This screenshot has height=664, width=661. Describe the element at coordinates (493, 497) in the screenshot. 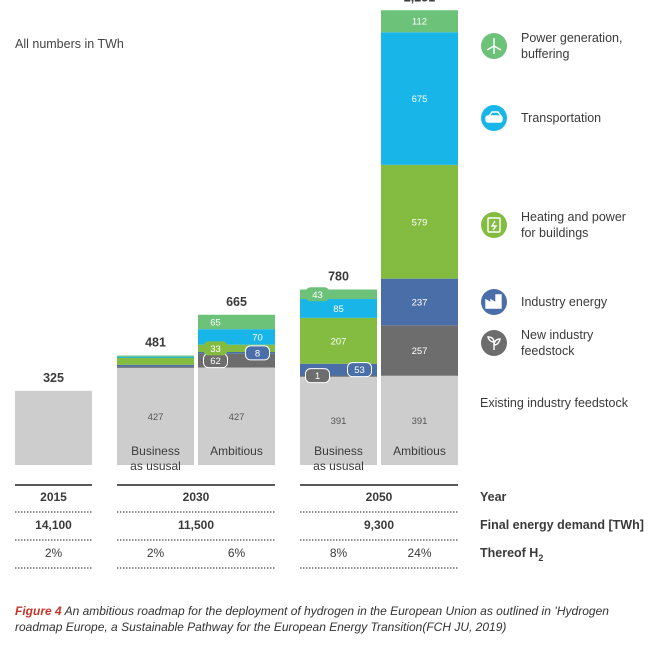

I see `table-row-label: Year` at that location.